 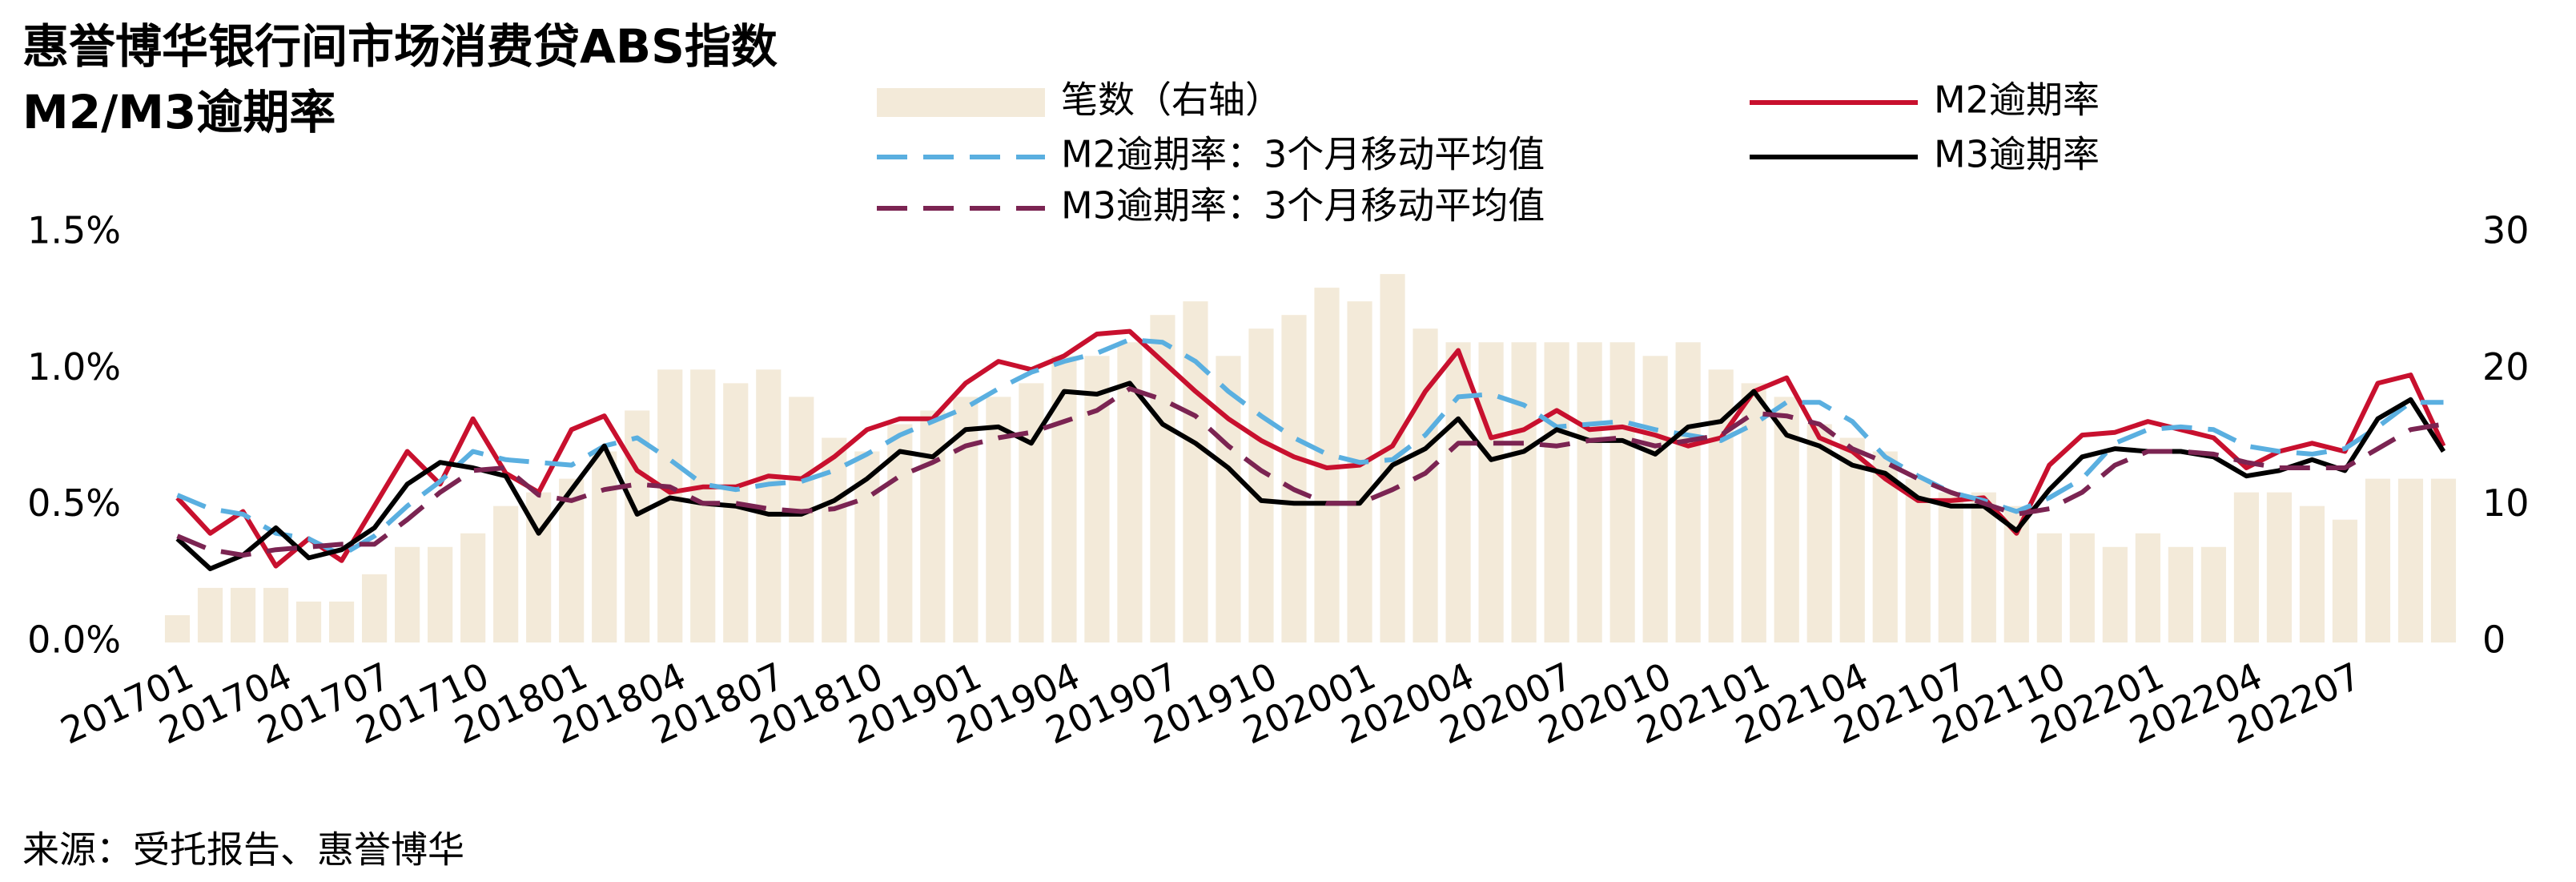 I want to click on y-tick-label: 0.5%, so click(x=74, y=503).